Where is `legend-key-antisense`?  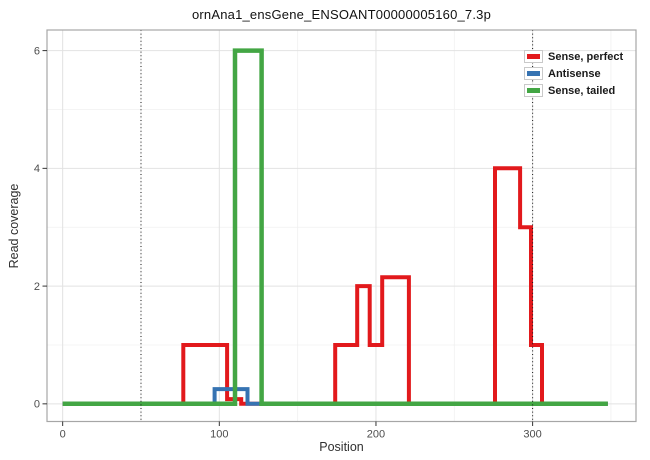
legend-key-antisense is located at coordinates (533, 73).